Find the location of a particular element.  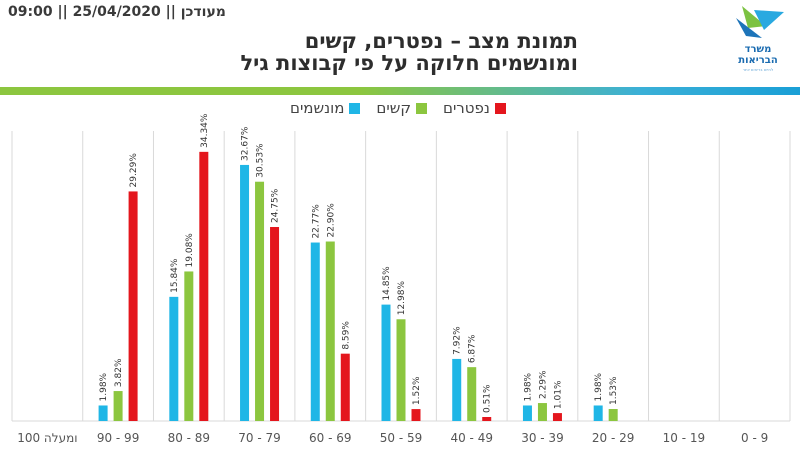

legend-label-serious: קשים is located at coordinates (393, 108).